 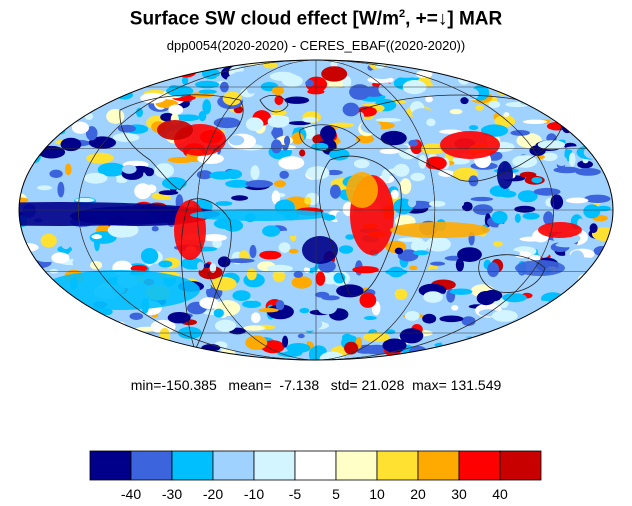 I want to click on stat-min-label: min=, so click(x=146, y=385).